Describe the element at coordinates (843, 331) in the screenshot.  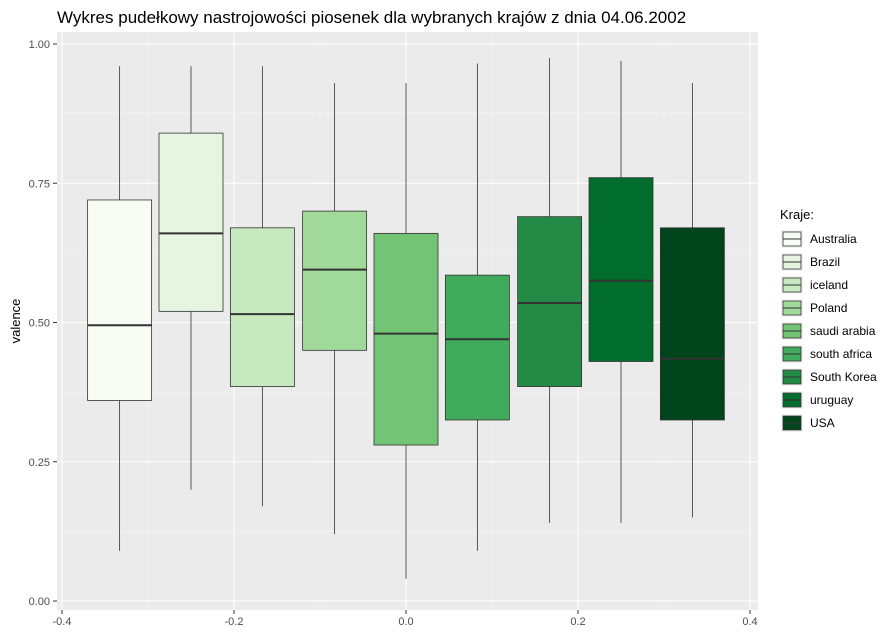
I see `legend-label: saudi arabia` at that location.